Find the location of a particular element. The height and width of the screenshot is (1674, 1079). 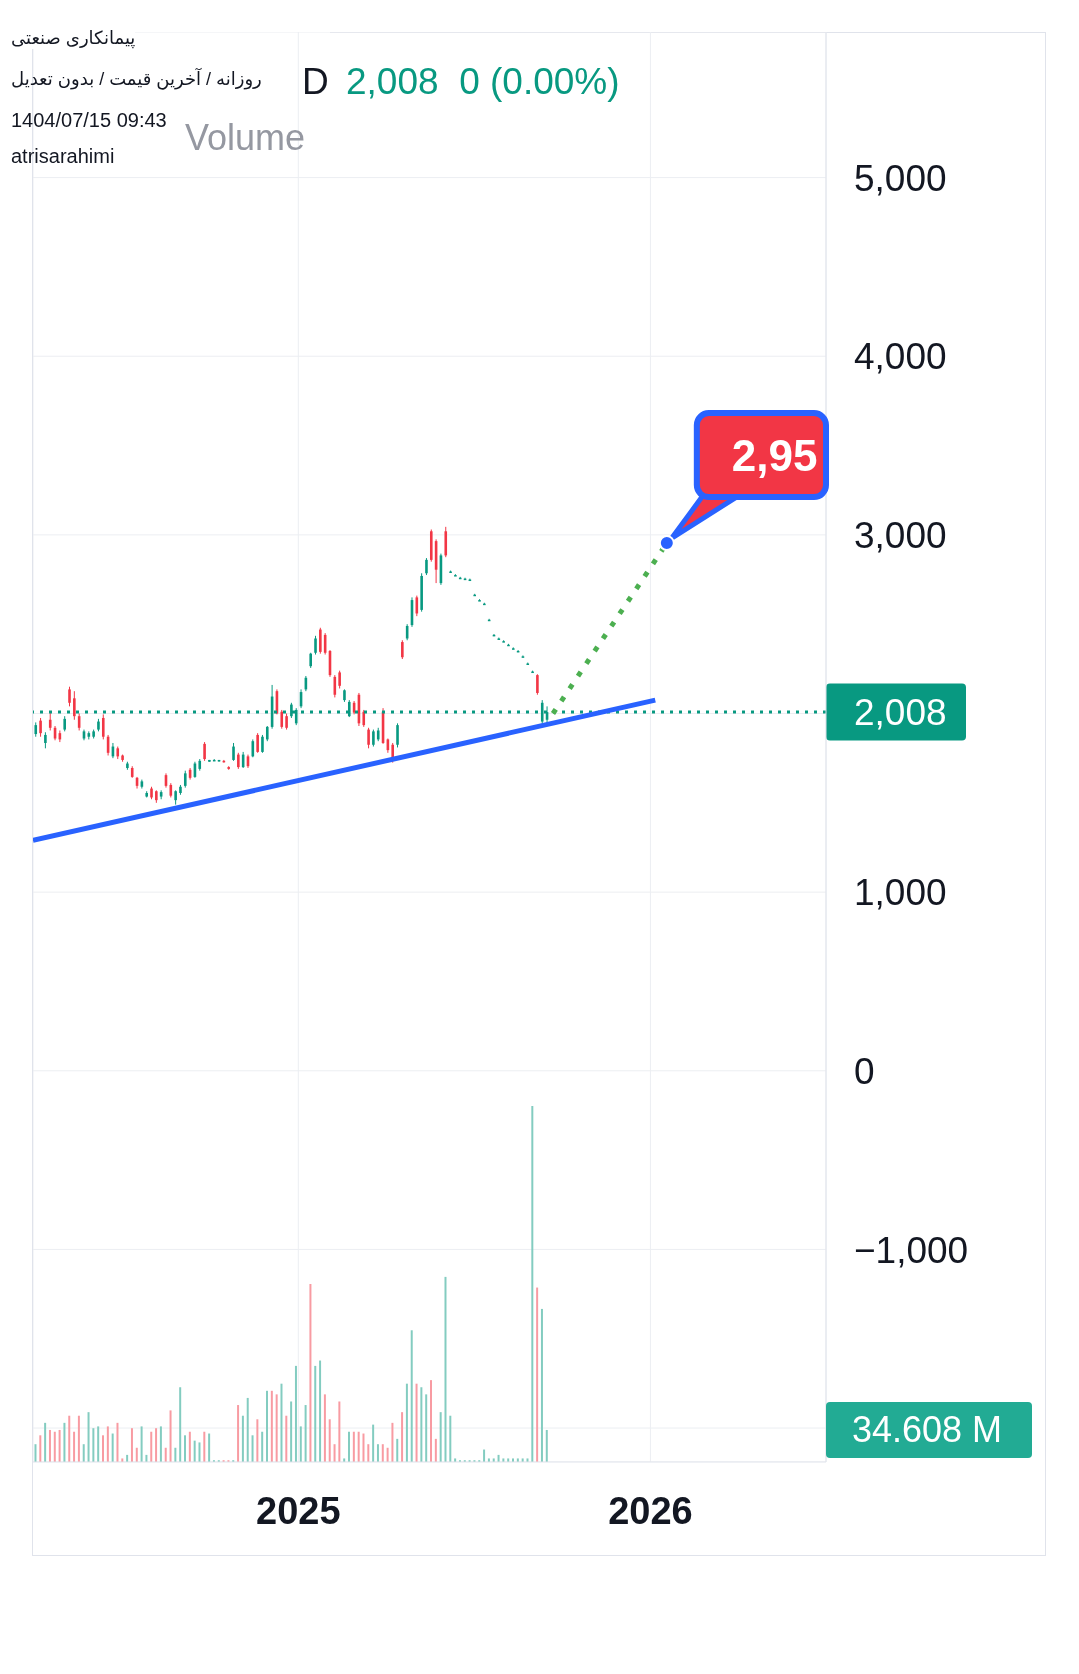

annotation: 1404/07/15 09:43 is located at coordinates (89, 120).